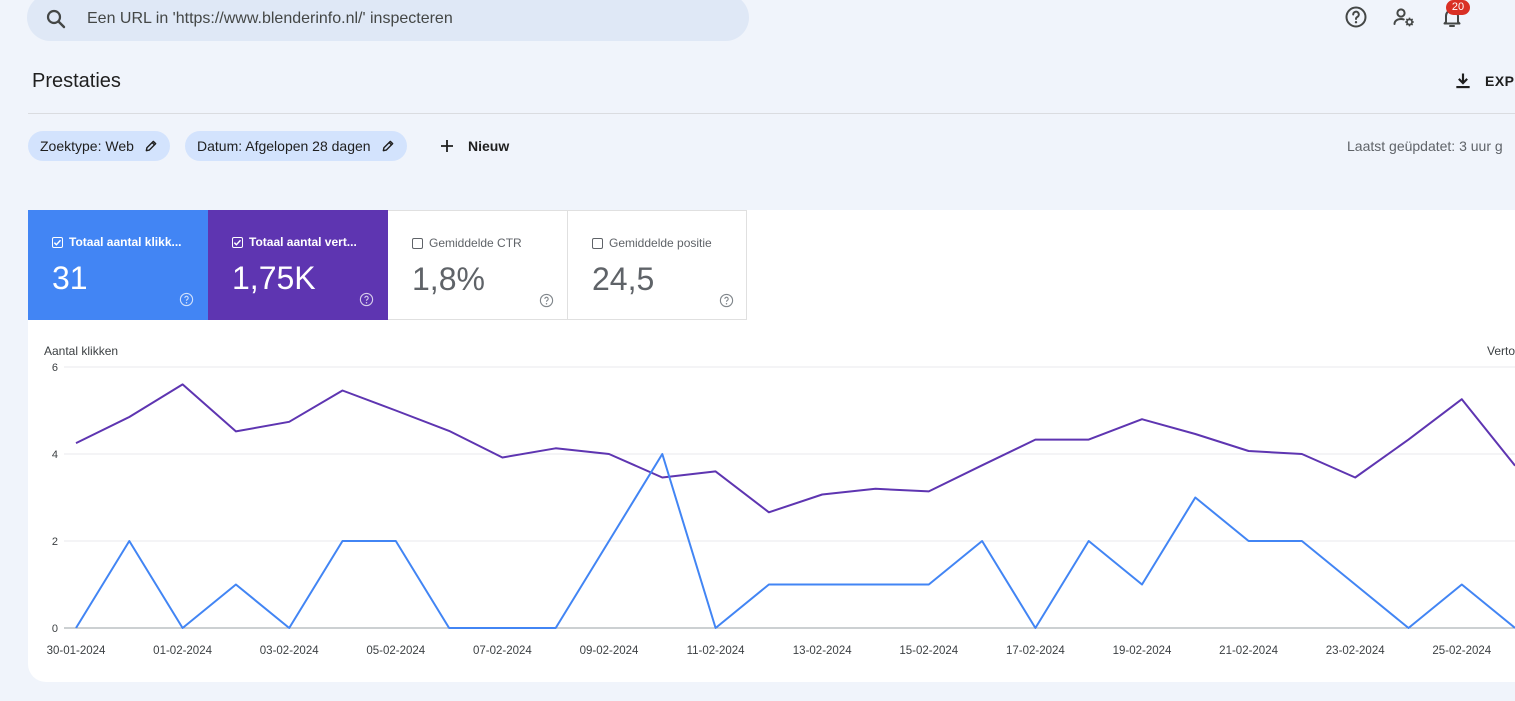 The width and height of the screenshot is (1515, 701). I want to click on manage-users-icon, so click(1404, 17).